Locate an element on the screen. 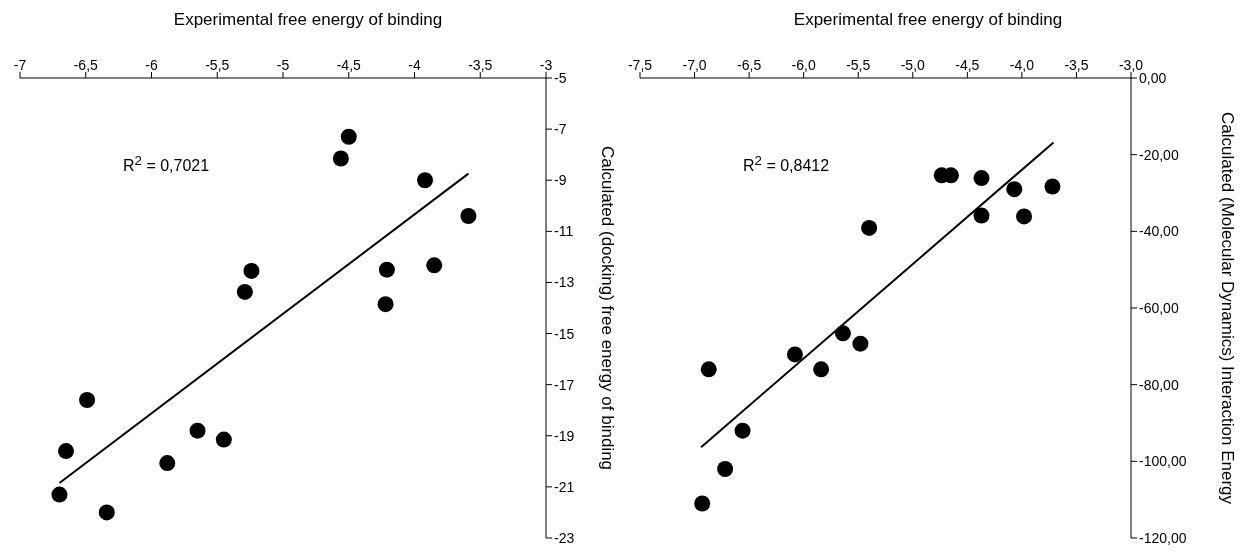 This screenshot has height=552, width=1253. x-tick-label: -4,0 is located at coordinates (1022, 65).